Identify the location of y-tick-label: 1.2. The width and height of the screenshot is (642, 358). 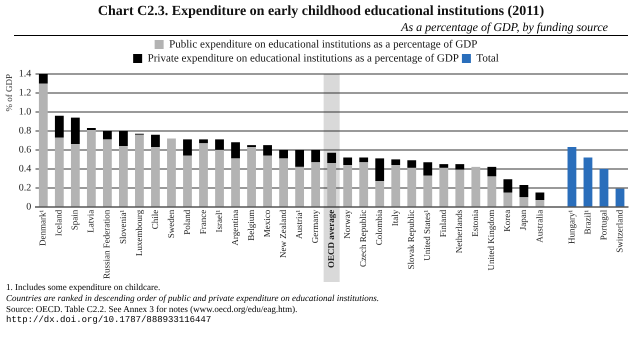
(25, 93).